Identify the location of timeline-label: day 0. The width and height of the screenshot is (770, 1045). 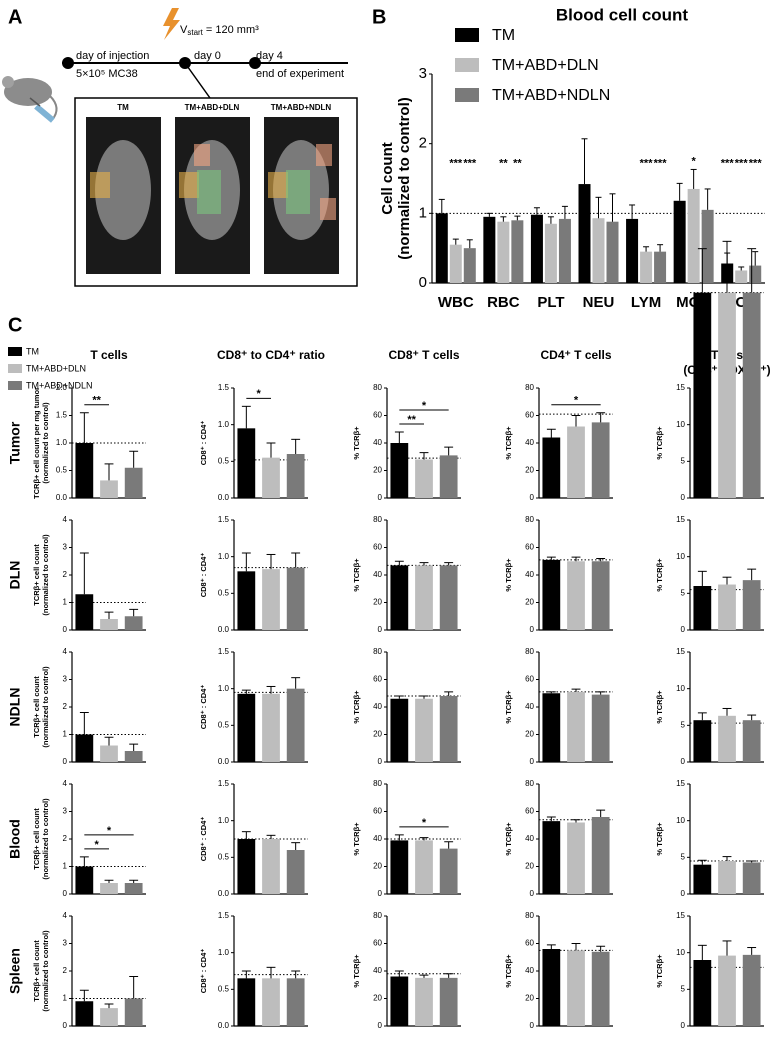
(207, 56).